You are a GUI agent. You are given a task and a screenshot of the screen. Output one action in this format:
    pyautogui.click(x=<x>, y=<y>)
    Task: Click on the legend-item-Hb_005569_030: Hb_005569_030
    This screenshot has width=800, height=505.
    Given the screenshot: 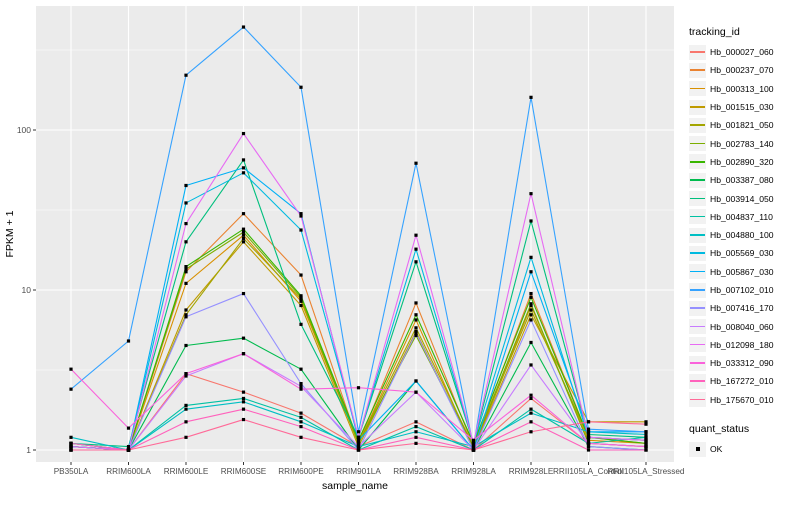 What is the action you would take?
    pyautogui.click(x=743, y=253)
    